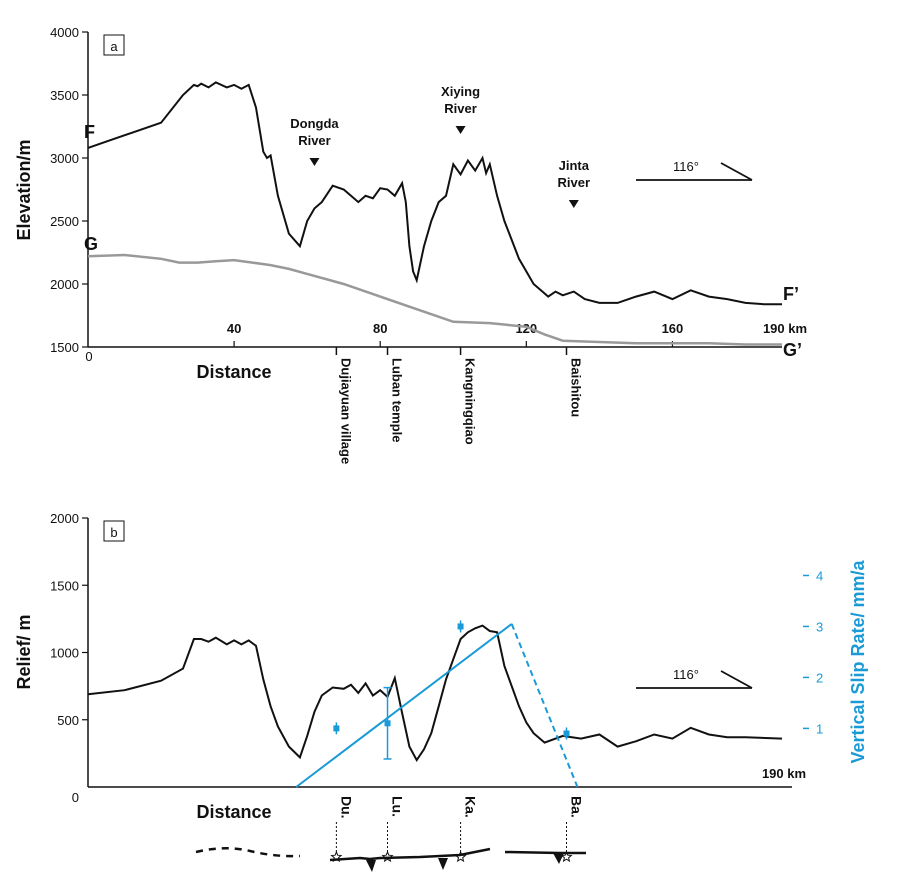 The height and width of the screenshot is (886, 900). Describe the element at coordinates (390, 859) in the screenshot. I see `fault-trace-schematic` at that location.